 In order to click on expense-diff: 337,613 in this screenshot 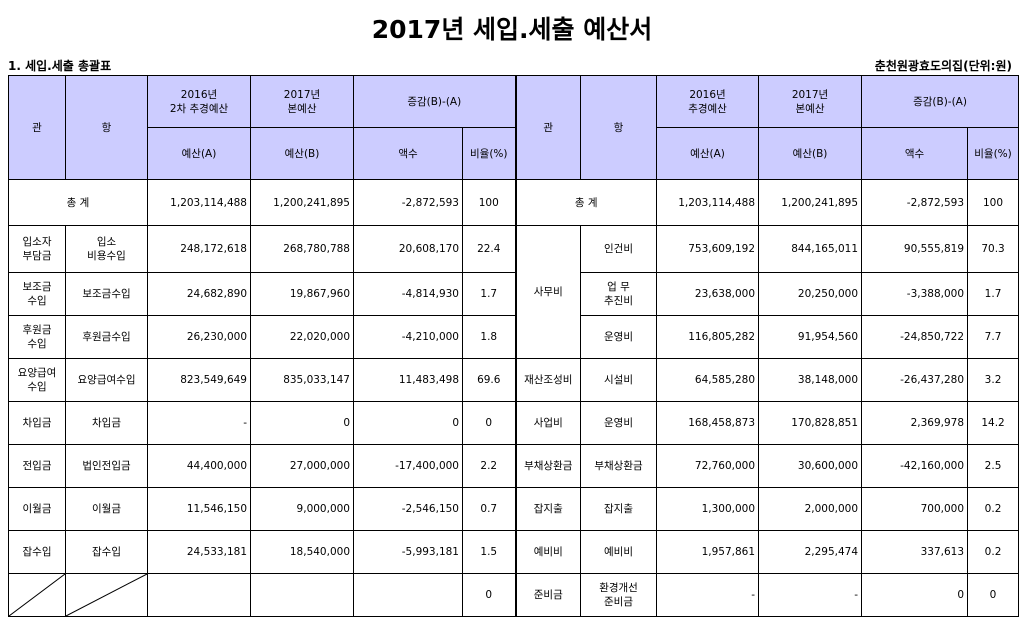, I will do `click(915, 552)`.